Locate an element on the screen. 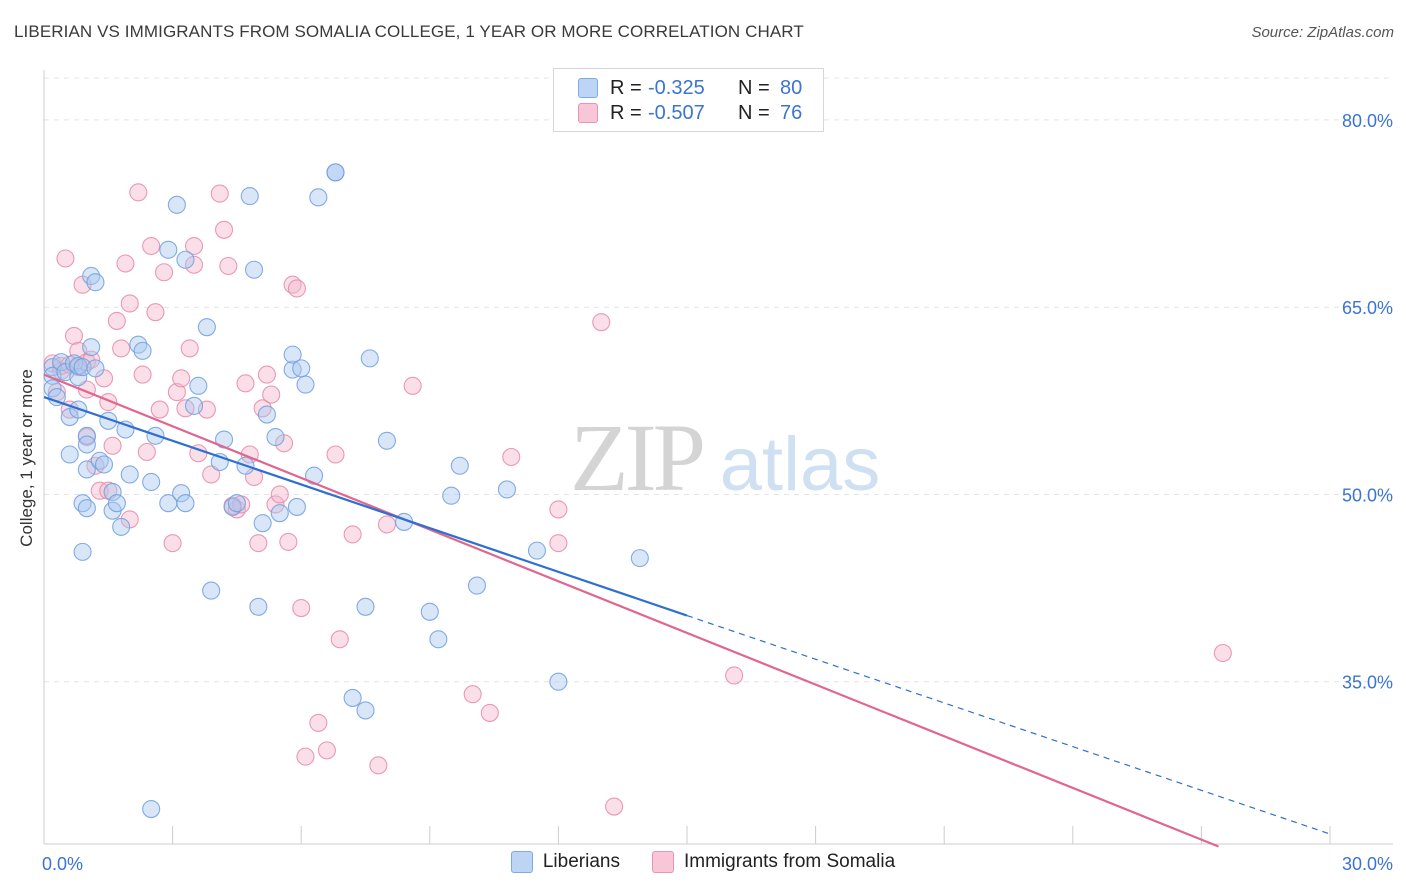  watermark-zip: ZIP is located at coordinates (636, 457).